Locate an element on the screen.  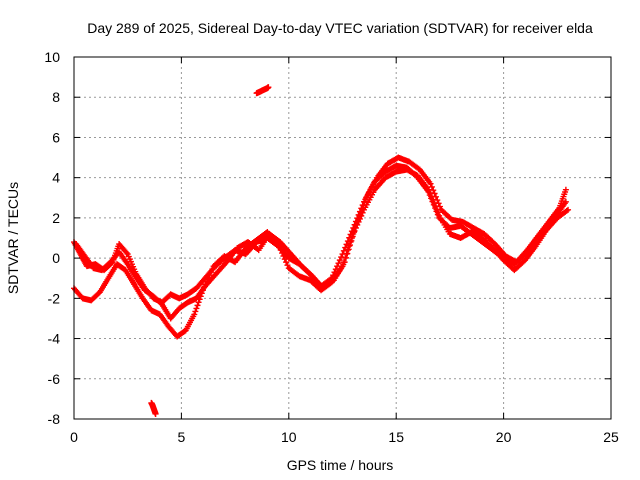
x-tick-label: 20 is located at coordinates (504, 437).